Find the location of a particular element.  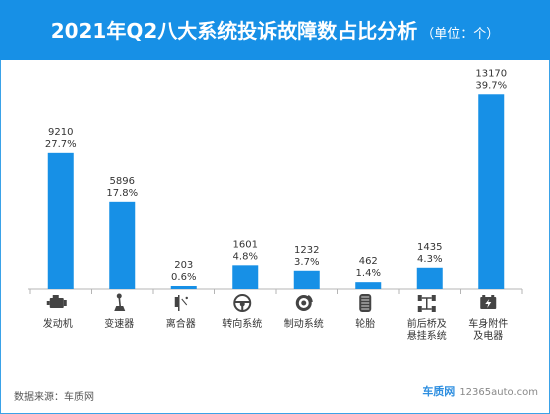

value-label: 203 is located at coordinates (183, 265).